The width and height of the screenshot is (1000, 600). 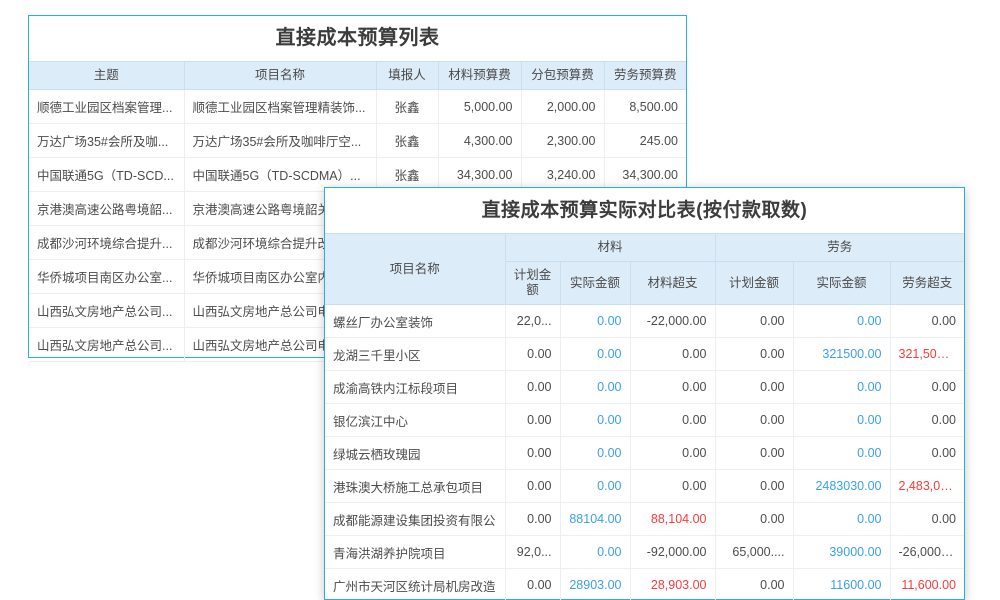 I want to click on table-row: 银亿滨江中心 0.00 0.00 0.00 0.00 0.00 0.00, so click(x=645, y=420).